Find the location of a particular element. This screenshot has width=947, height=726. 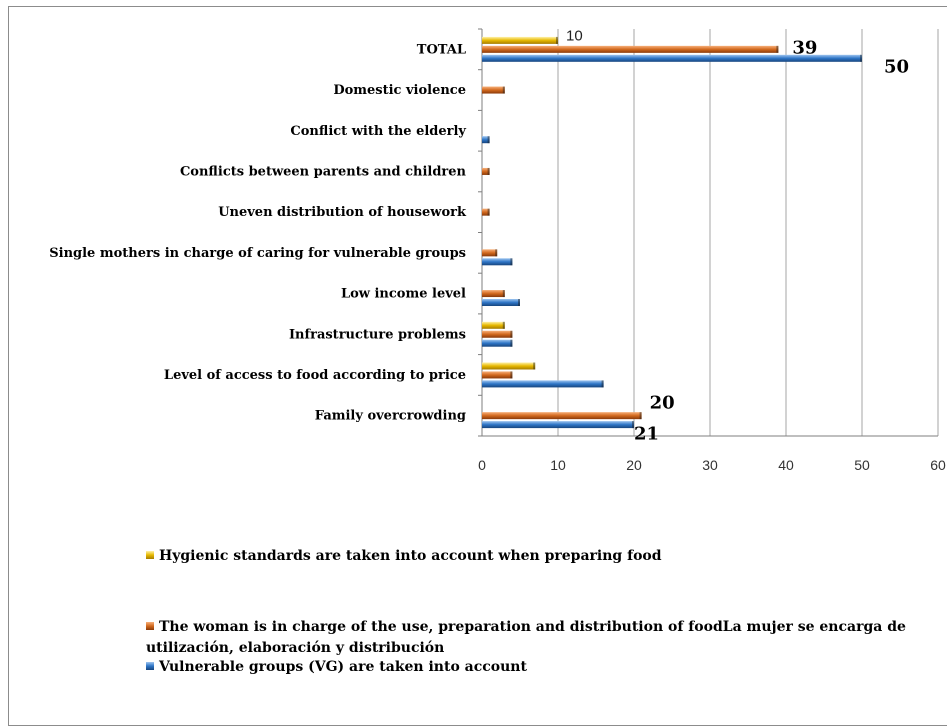

bar-vulnerable-conflict-with-the-elderly is located at coordinates (486, 140).